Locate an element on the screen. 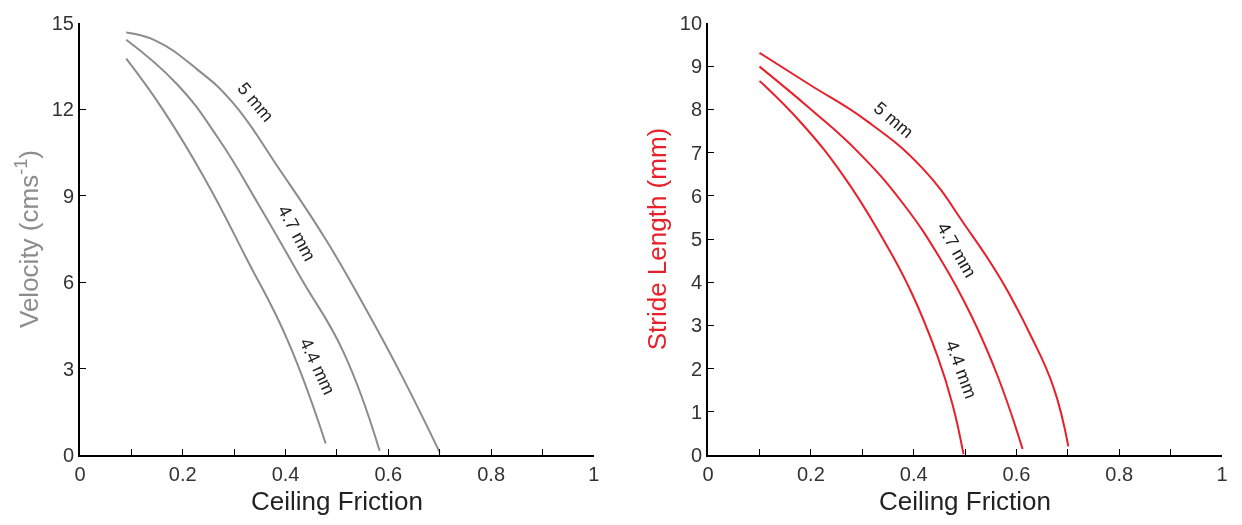 The image size is (1242, 525). y-tick-label: 12 is located at coordinates (62, 109).